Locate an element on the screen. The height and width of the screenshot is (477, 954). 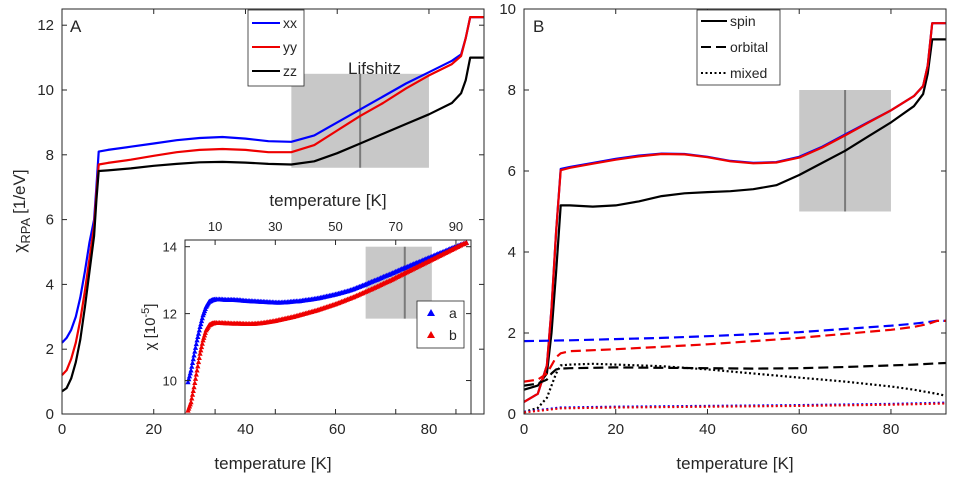
legend-orbital-label: orbital is located at coordinates (749, 47).